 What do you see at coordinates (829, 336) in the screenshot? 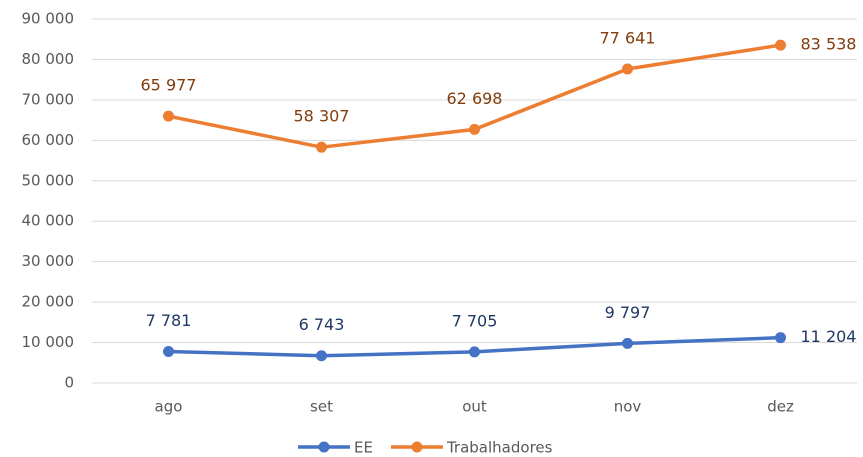
I see `data-label: 11 204` at bounding box center [829, 336].